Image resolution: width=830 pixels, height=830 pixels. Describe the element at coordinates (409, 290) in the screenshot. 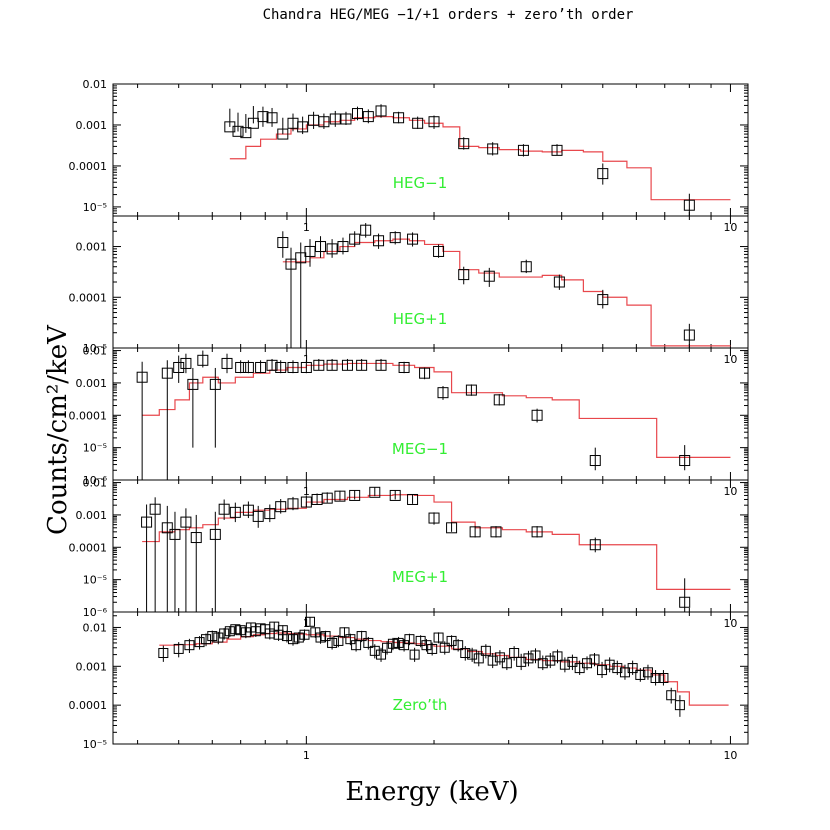

I see `panel-2: 1 10 0.001 0.0001 10⁻⁵ HEG+1` at that location.